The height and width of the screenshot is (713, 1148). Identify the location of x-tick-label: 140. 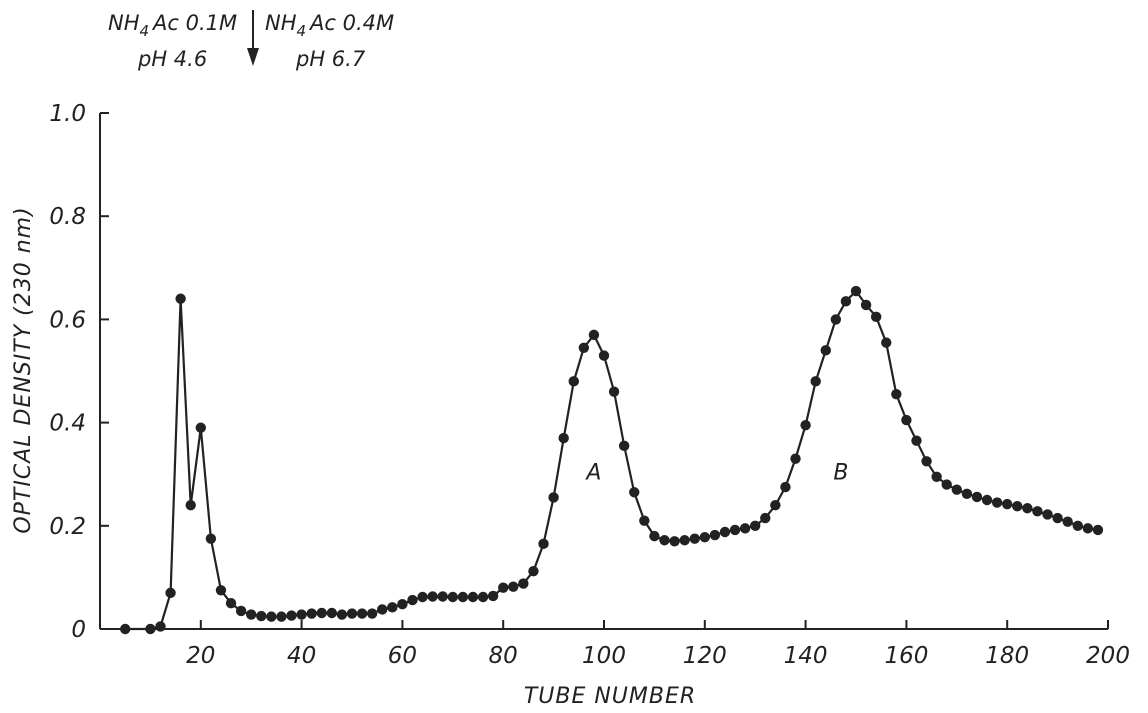
(806, 656).